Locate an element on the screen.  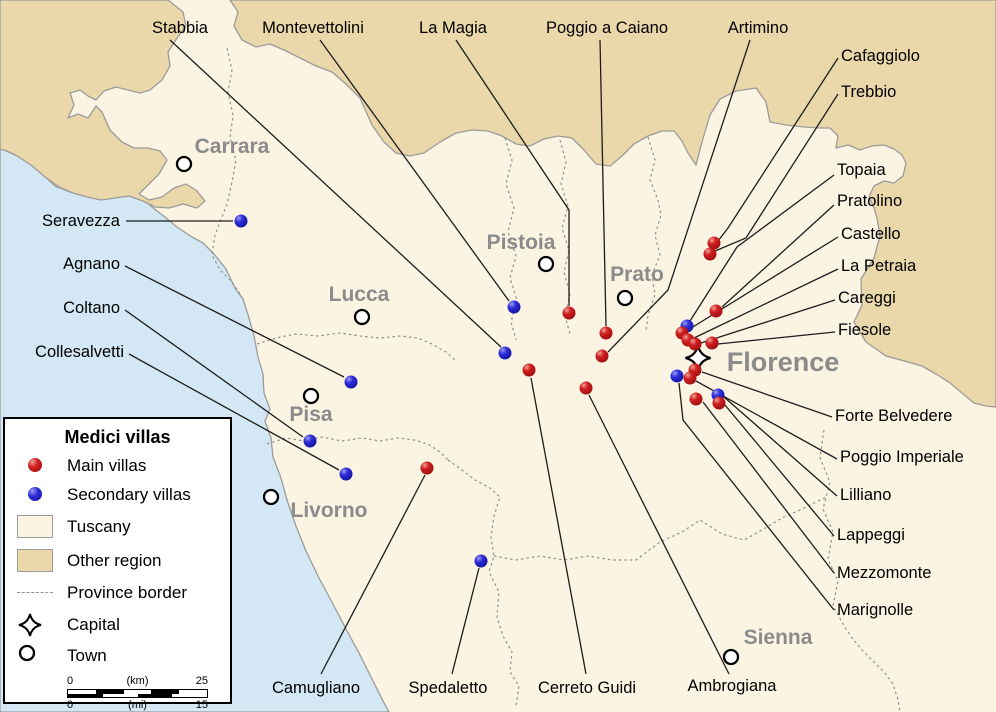
villa-label-careggi: Careggi is located at coordinates (867, 298).